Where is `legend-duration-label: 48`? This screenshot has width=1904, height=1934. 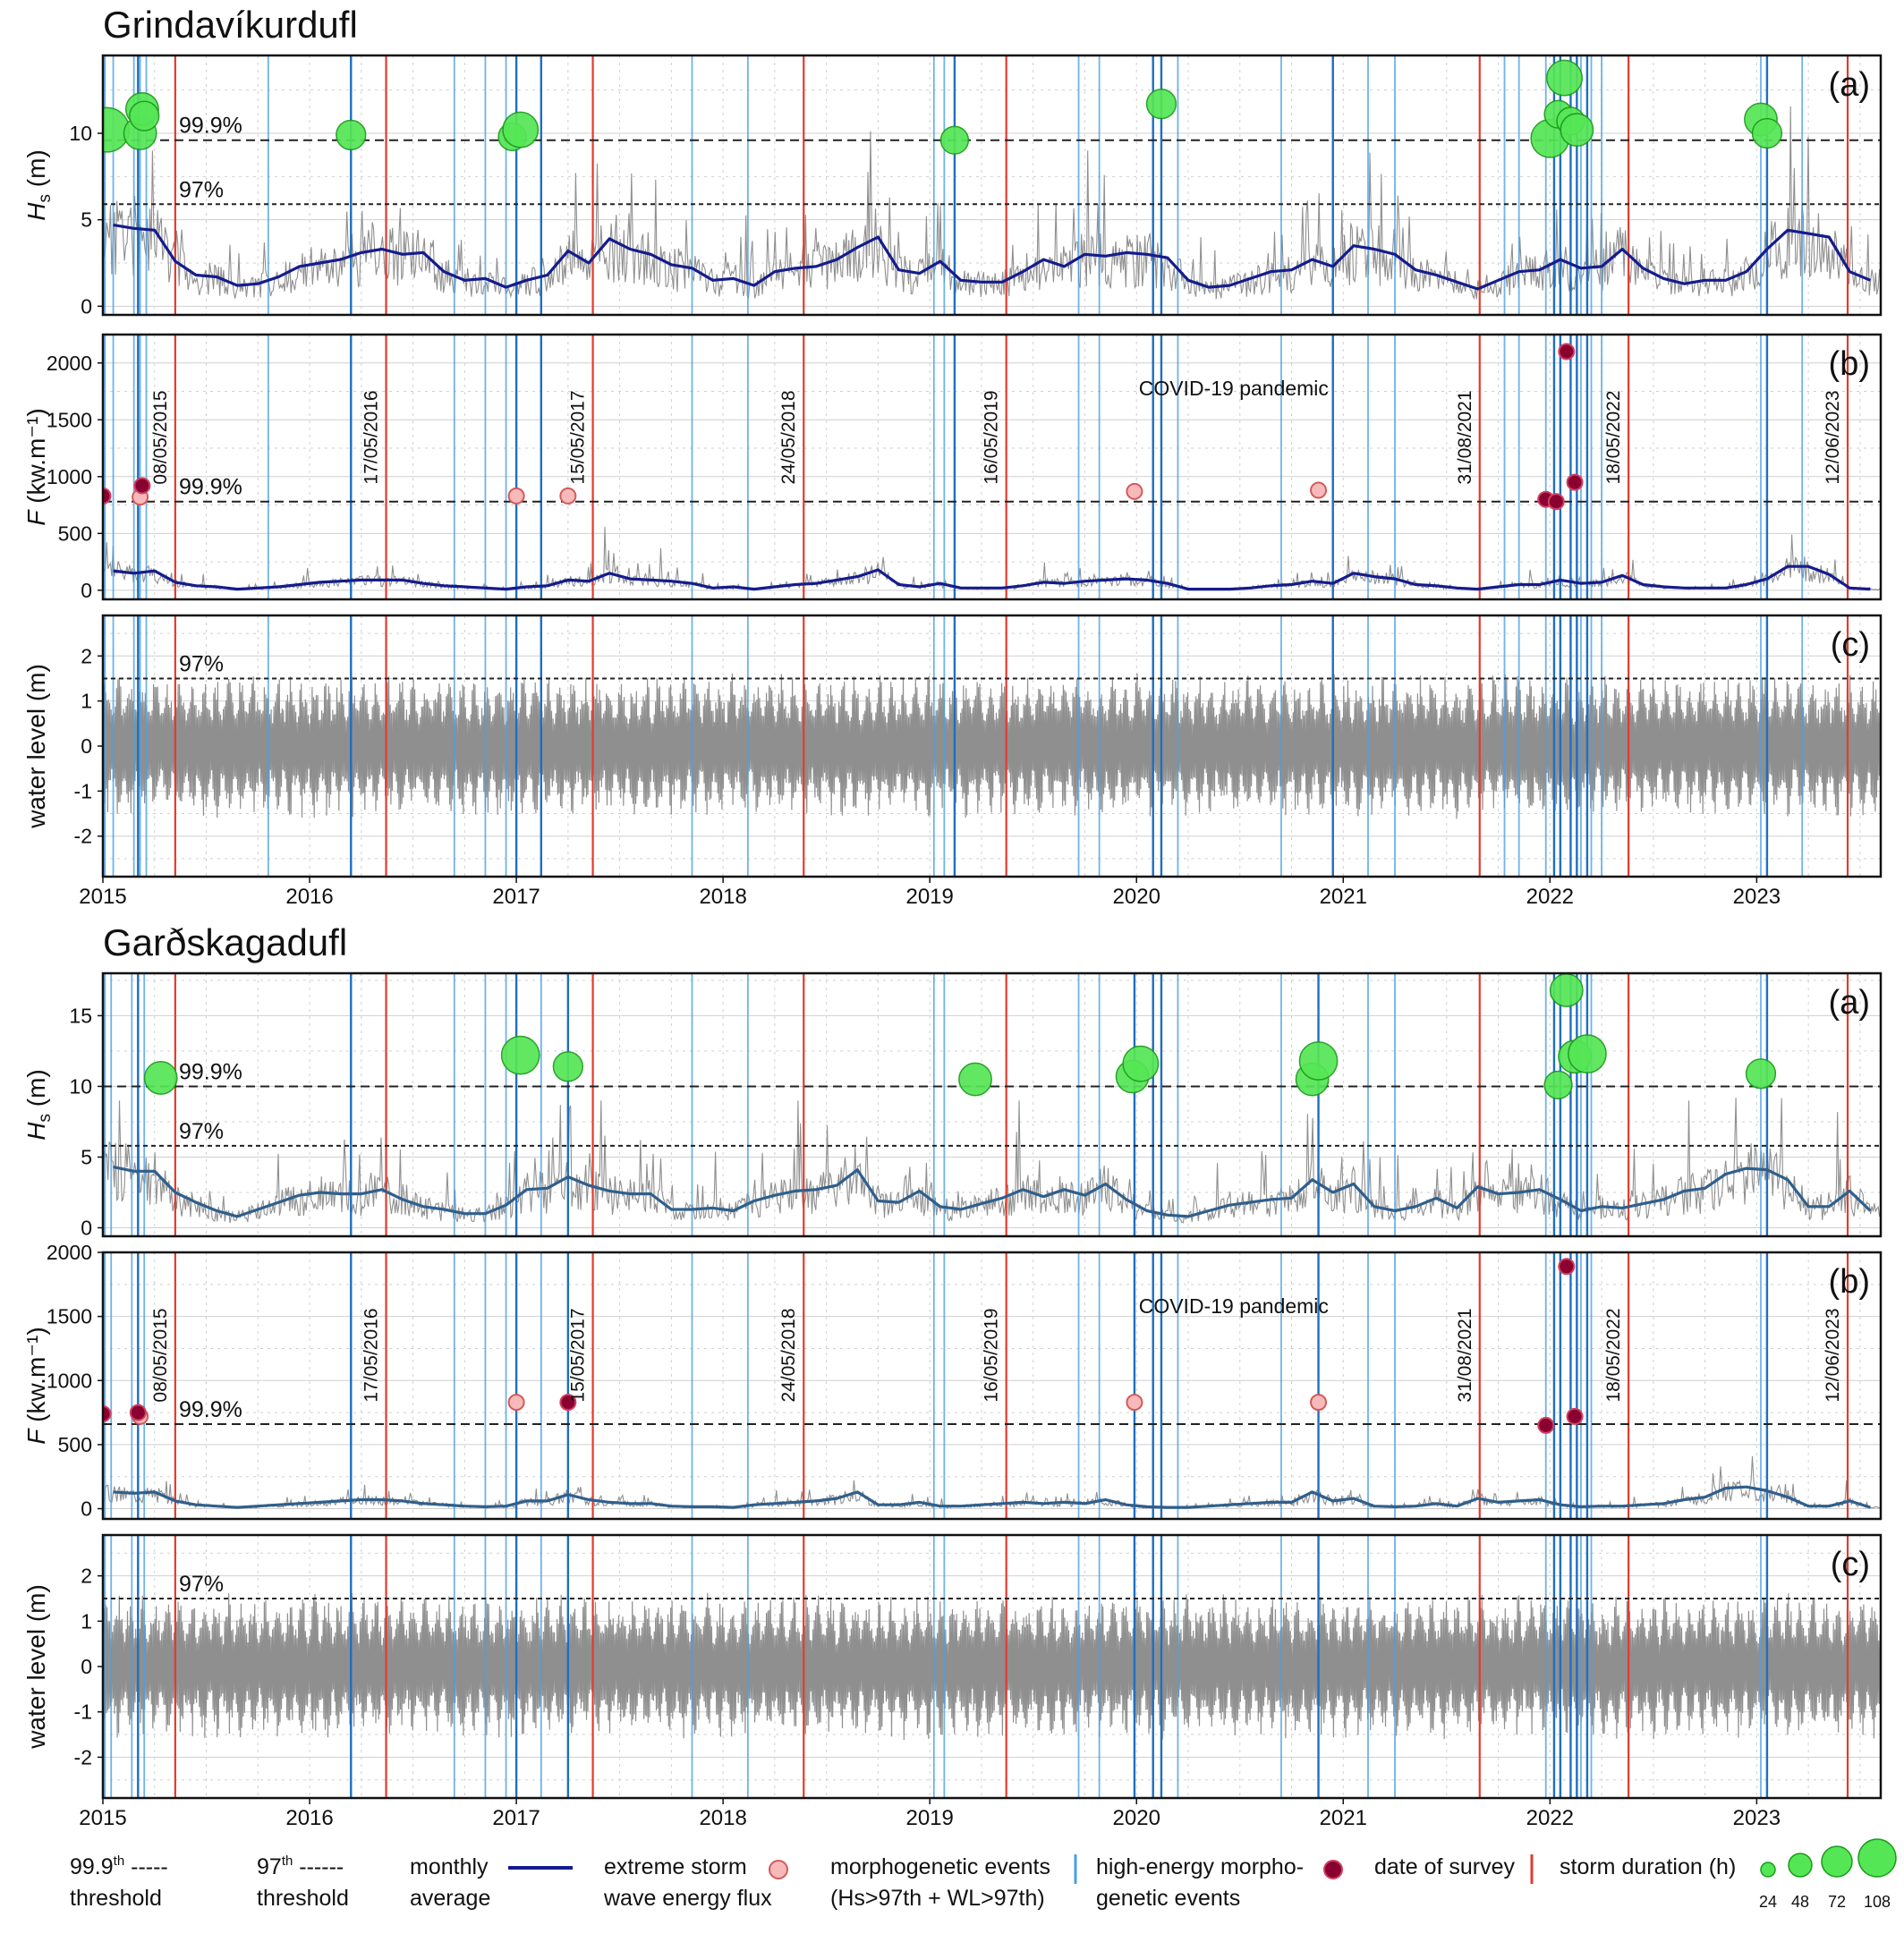 legend-duration-label: 48 is located at coordinates (1800, 1902).